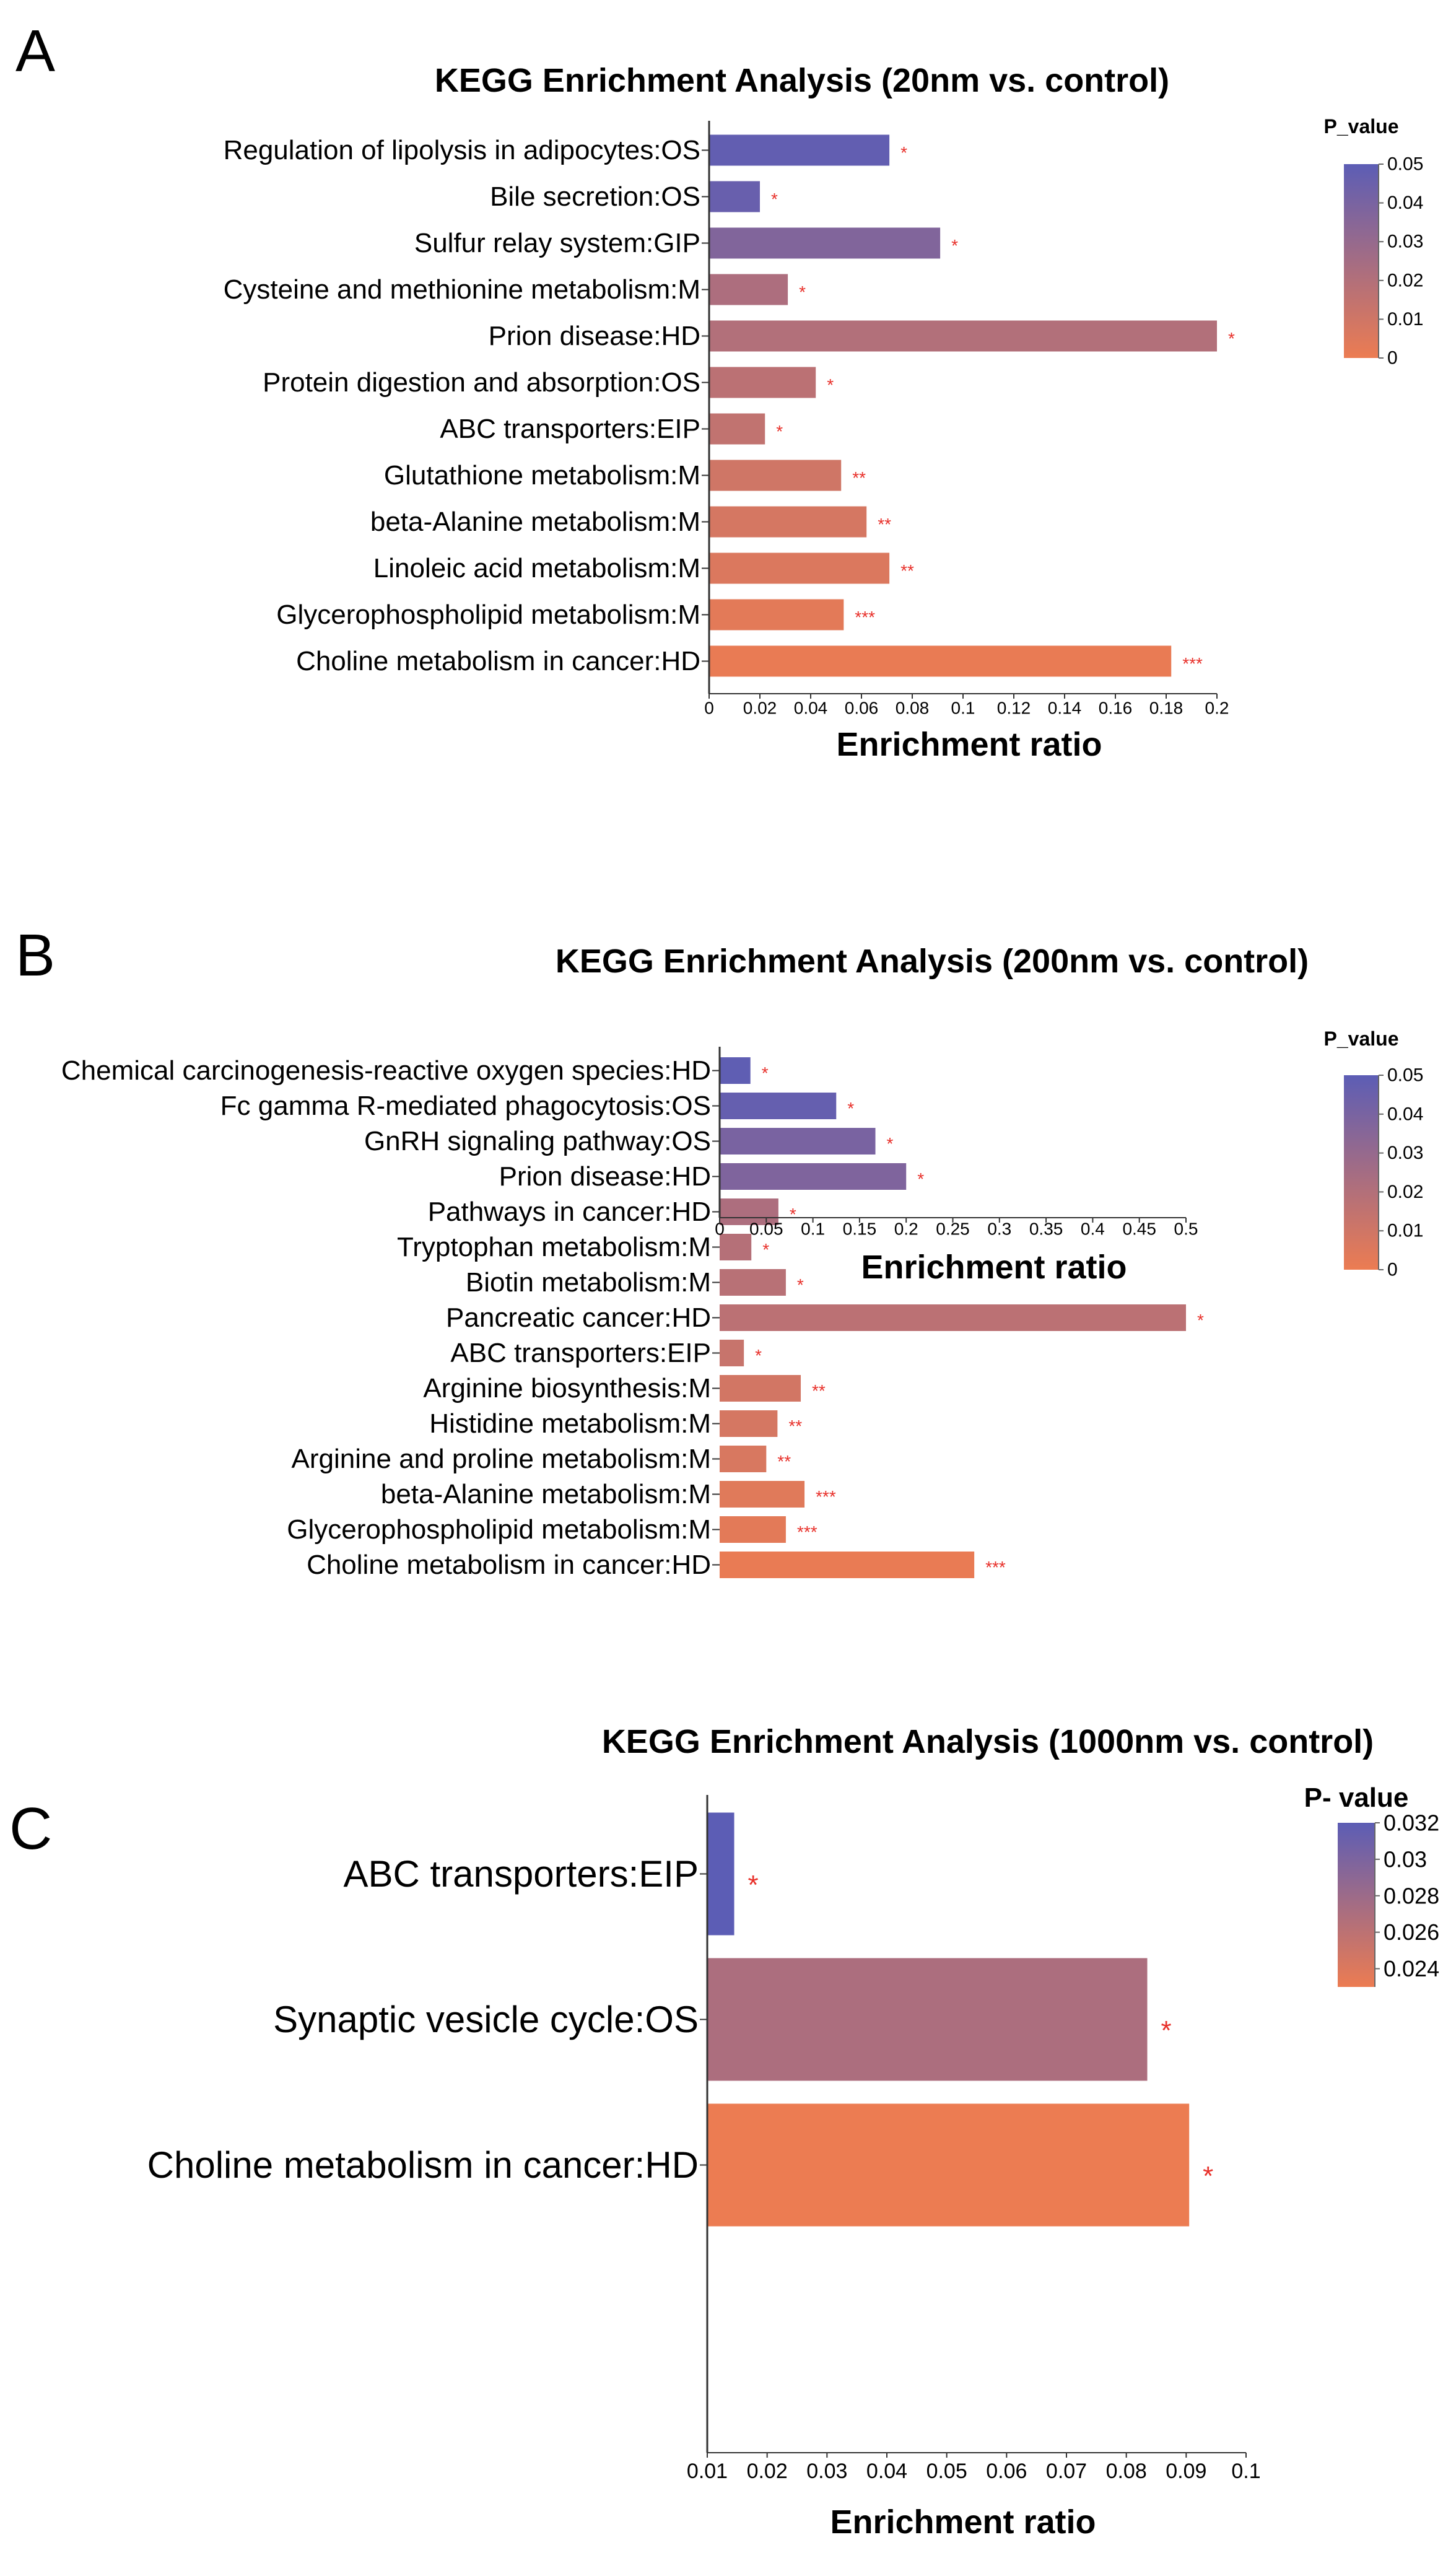  Describe the element at coordinates (554, 1247) in the screenshot. I see `category-label: Tryptophan metabolism:M` at that location.